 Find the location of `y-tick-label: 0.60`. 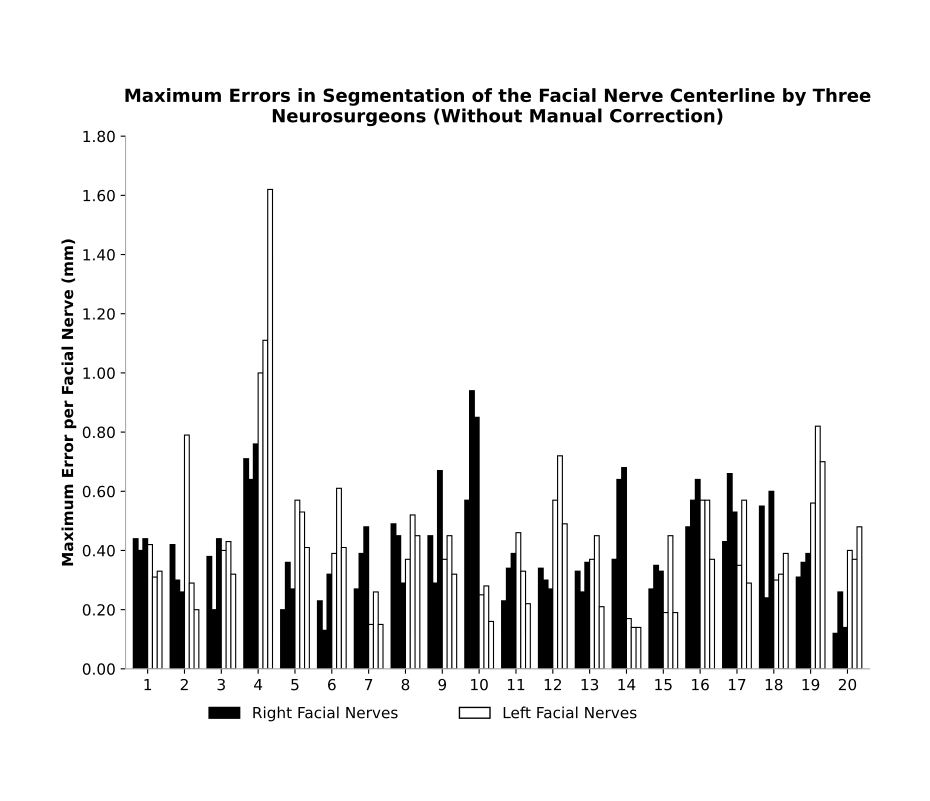

y-tick-label: 0.60 is located at coordinates (98, 492).